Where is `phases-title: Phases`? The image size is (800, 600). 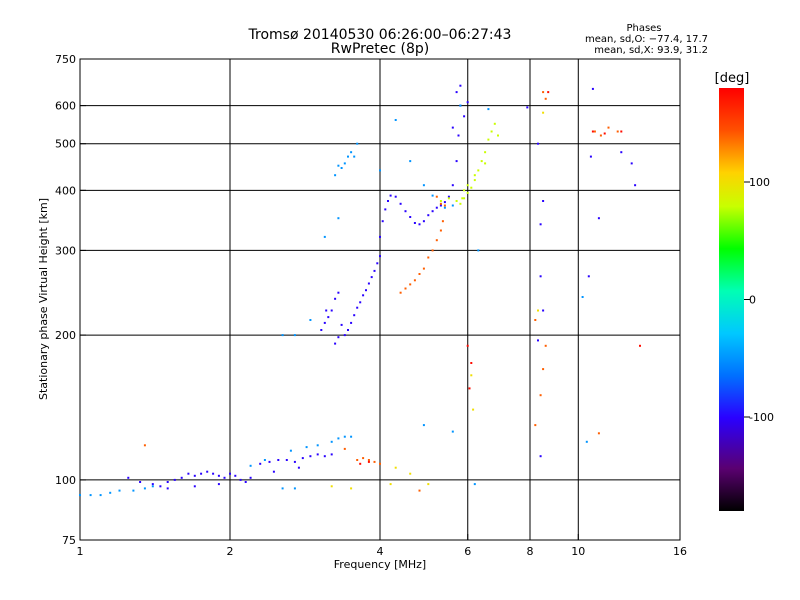
phases-title: Phases is located at coordinates (643, 28).